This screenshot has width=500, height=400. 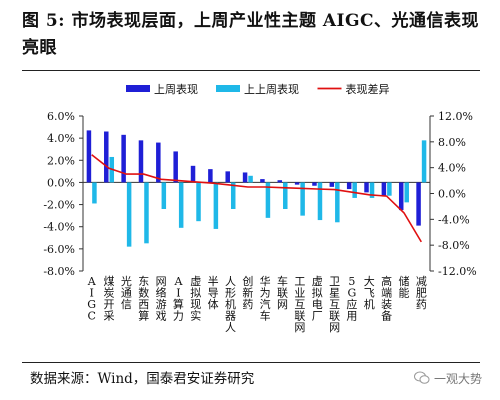 What do you see at coordinates (178, 299) in the screenshot?
I see `x-tick-label: A I 算力` at bounding box center [178, 299].